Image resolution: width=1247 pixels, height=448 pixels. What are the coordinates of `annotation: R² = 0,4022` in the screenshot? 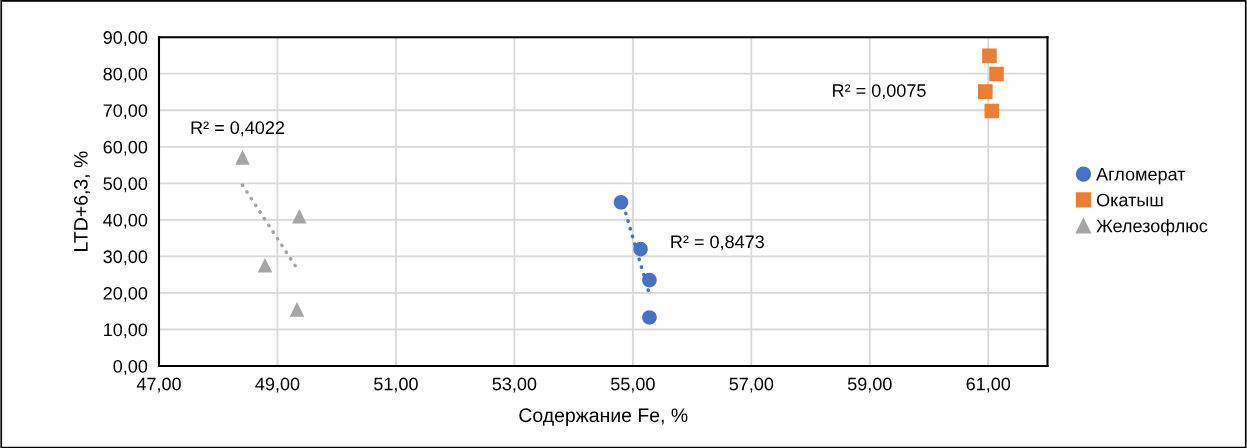 It's located at (238, 129).